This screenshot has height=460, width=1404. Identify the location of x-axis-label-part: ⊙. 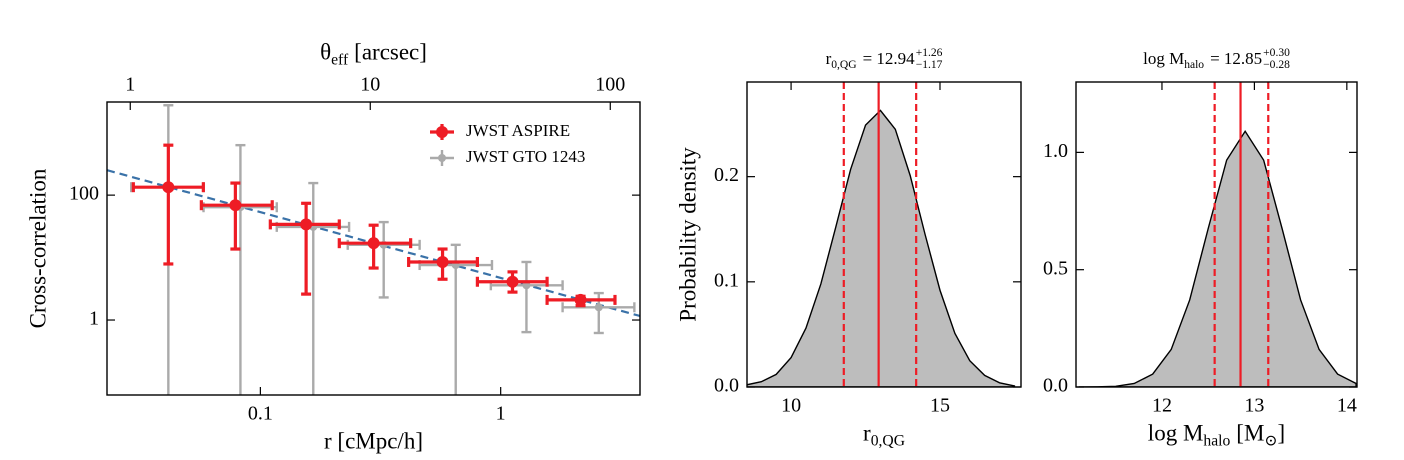
(1270, 440).